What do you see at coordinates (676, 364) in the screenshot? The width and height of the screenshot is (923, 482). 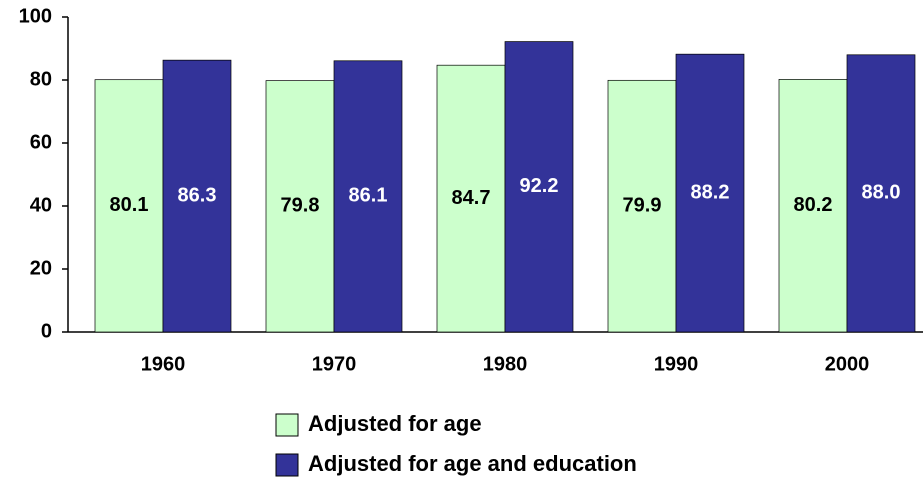 I see `x-tick-label: 1990` at bounding box center [676, 364].